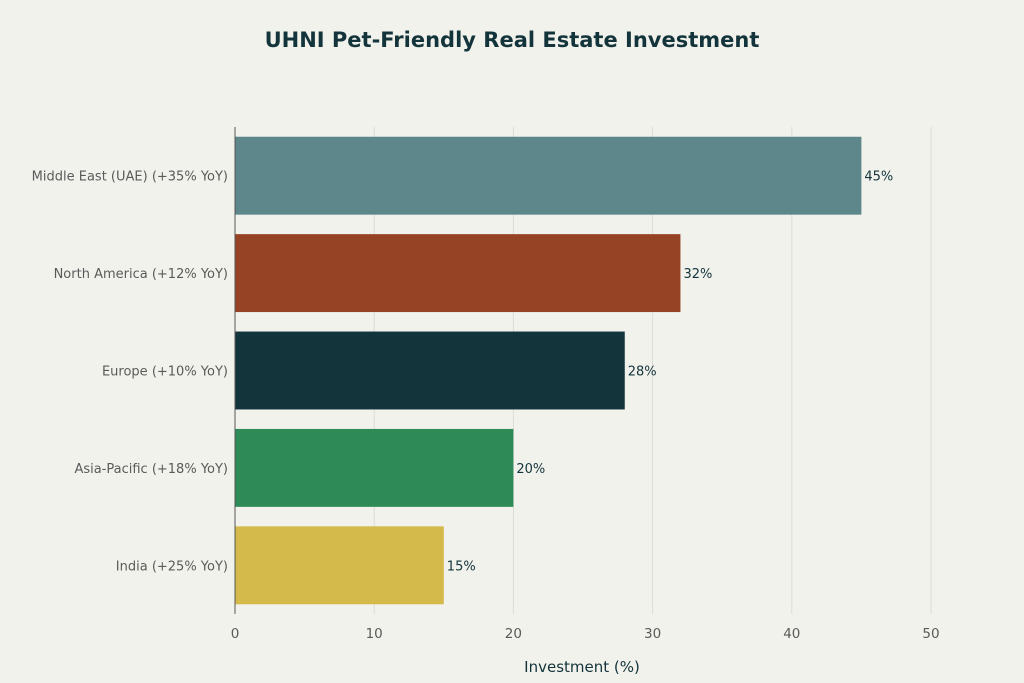  Describe the element at coordinates (878, 177) in the screenshot. I see `data-label: 45%` at that location.